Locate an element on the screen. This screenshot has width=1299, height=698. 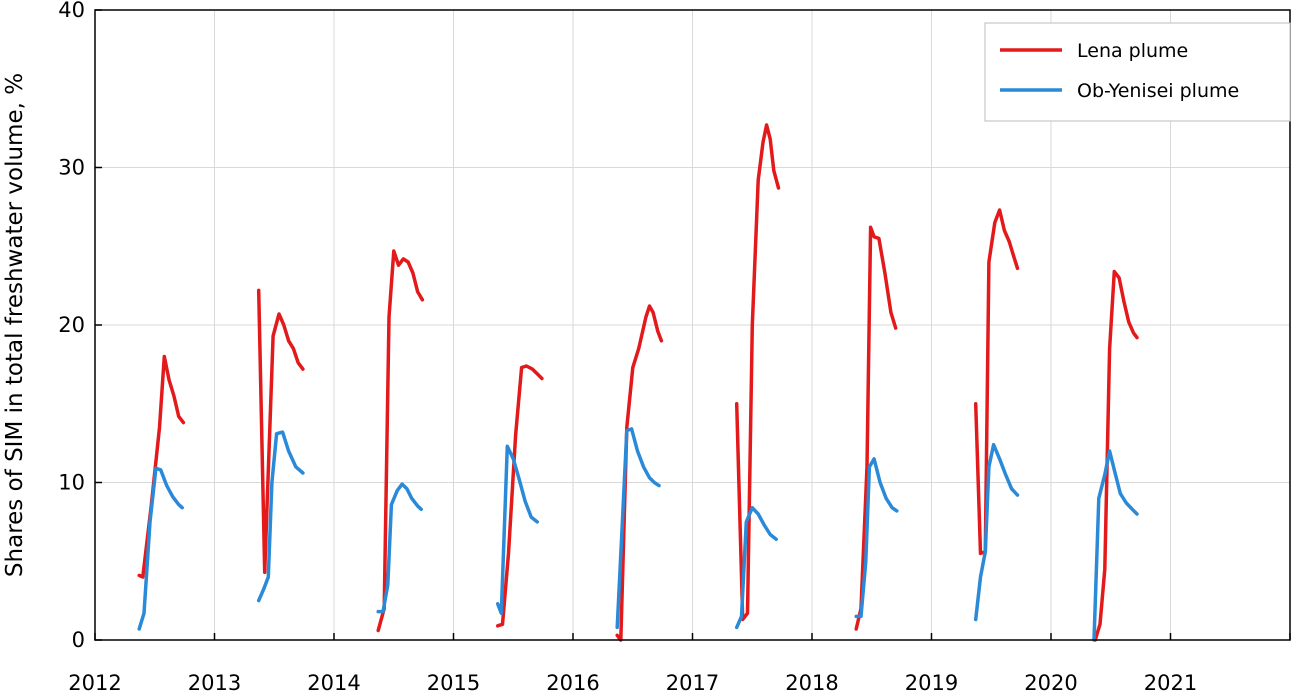
x-tick-label: 2012 is located at coordinates (94, 683).